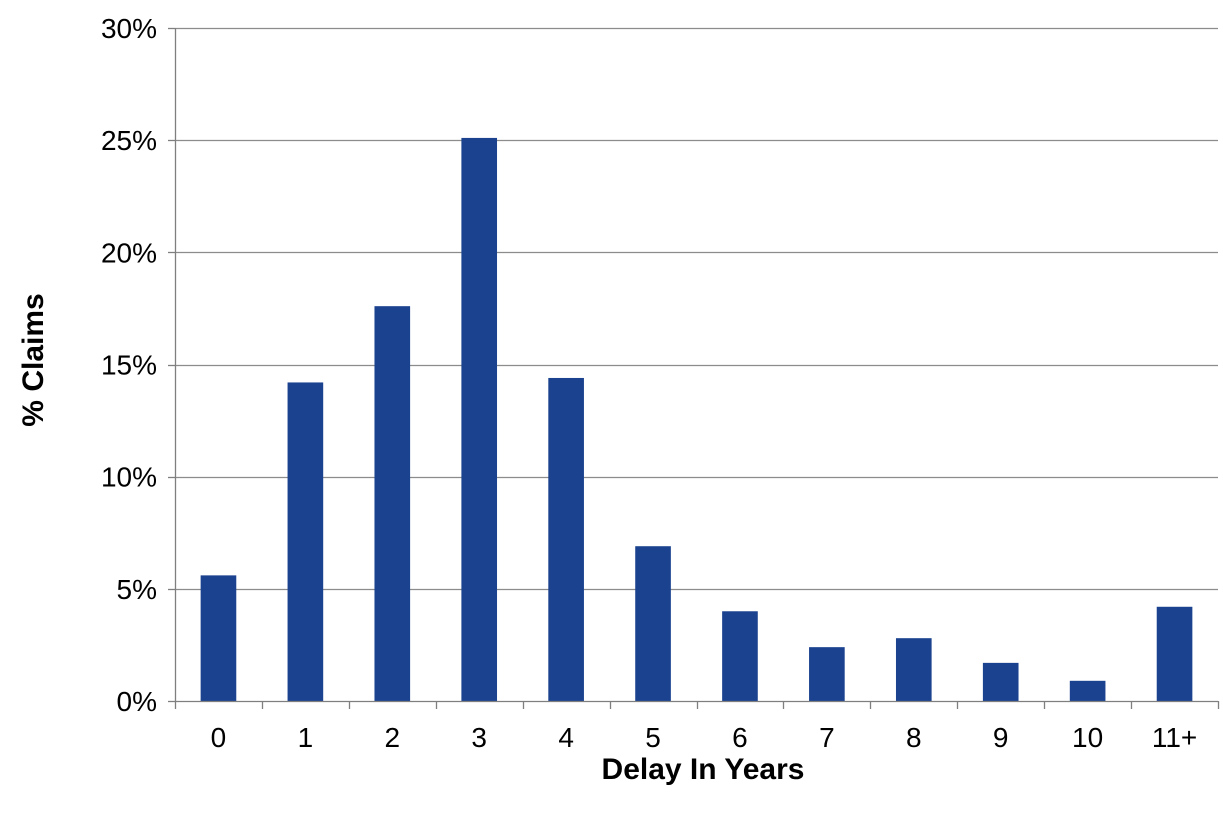 This screenshot has width=1223, height=819. What do you see at coordinates (129, 28) in the screenshot?
I see `y-tick-label: 30%` at bounding box center [129, 28].